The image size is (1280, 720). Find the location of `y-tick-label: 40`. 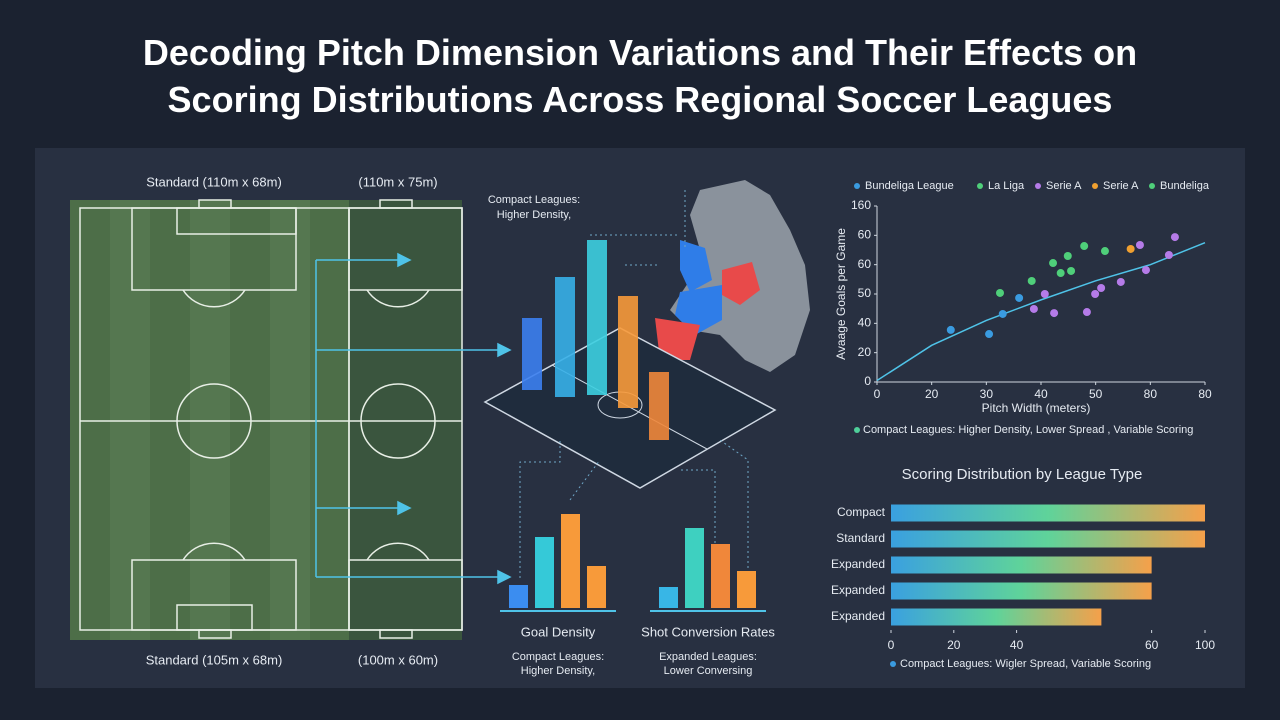

y-tick-label: 40 is located at coordinates (865, 323).